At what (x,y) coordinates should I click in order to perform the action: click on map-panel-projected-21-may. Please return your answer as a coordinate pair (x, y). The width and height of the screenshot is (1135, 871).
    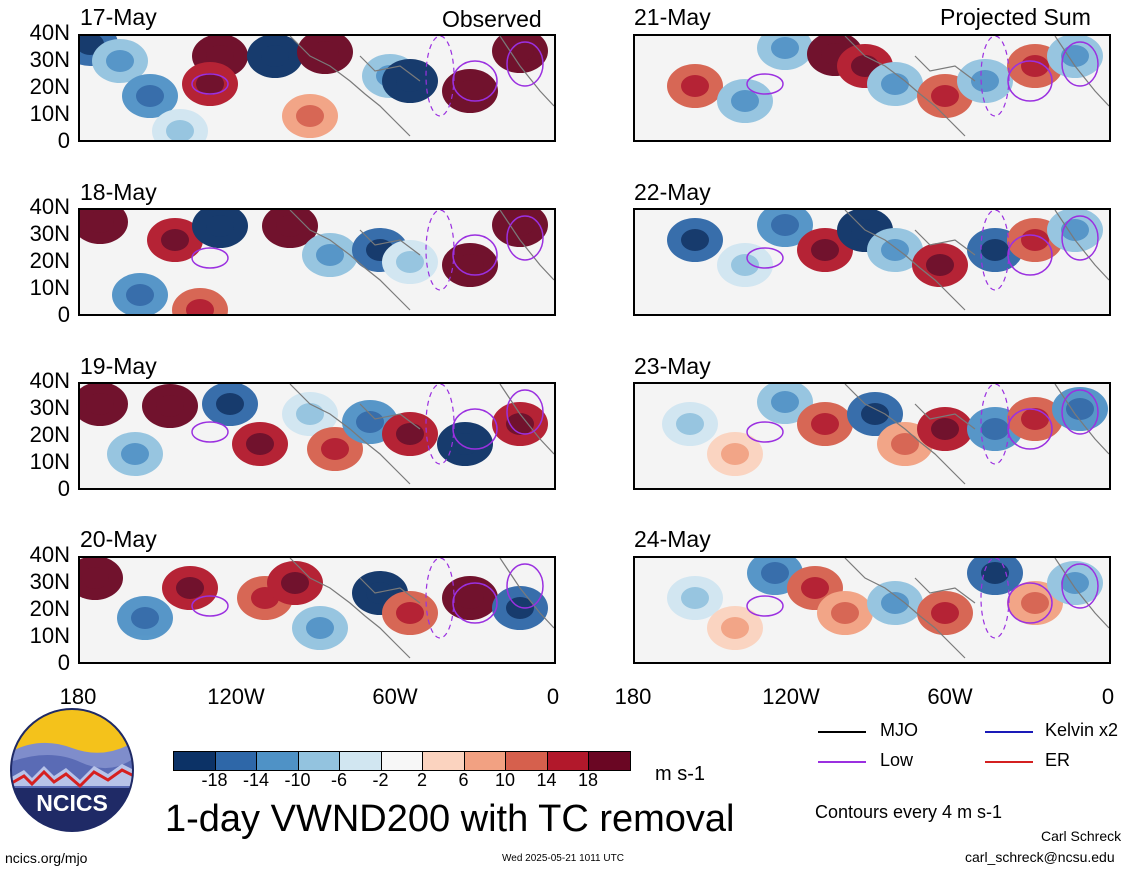
    Looking at the image, I should click on (872, 88).